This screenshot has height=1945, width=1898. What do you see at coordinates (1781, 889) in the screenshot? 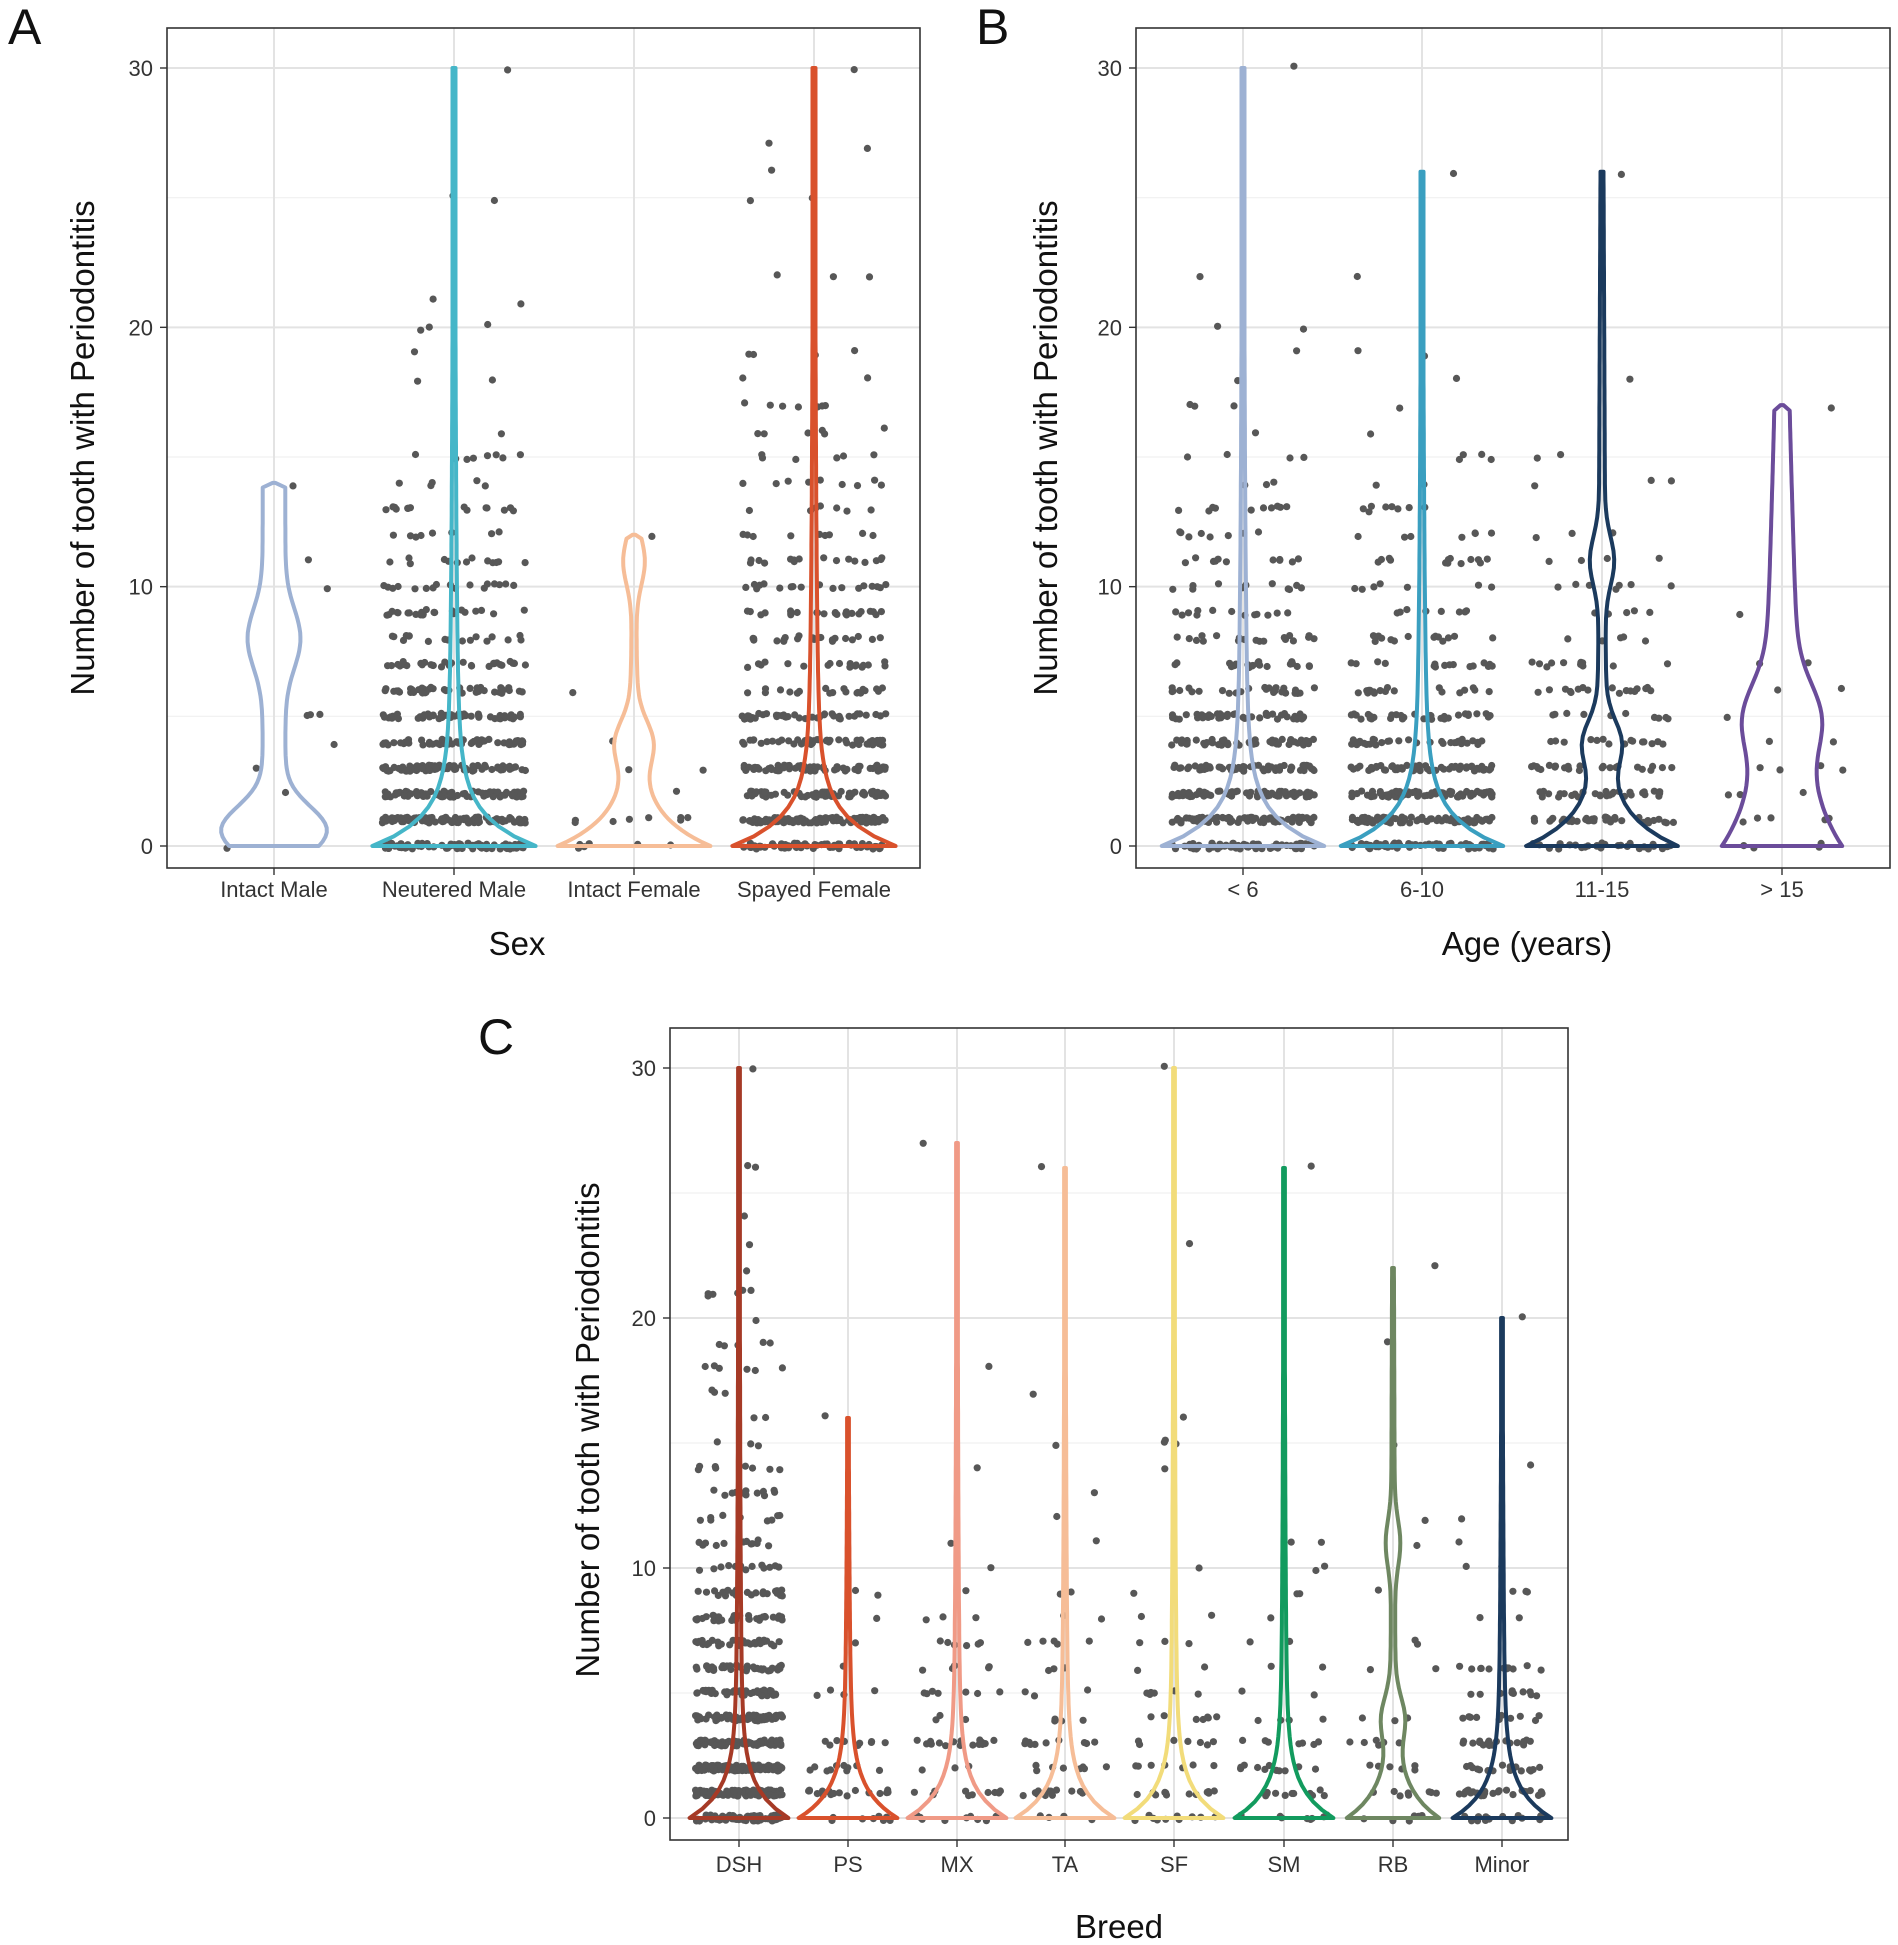
I see `x-tick-label-15: > 15` at bounding box center [1781, 889].